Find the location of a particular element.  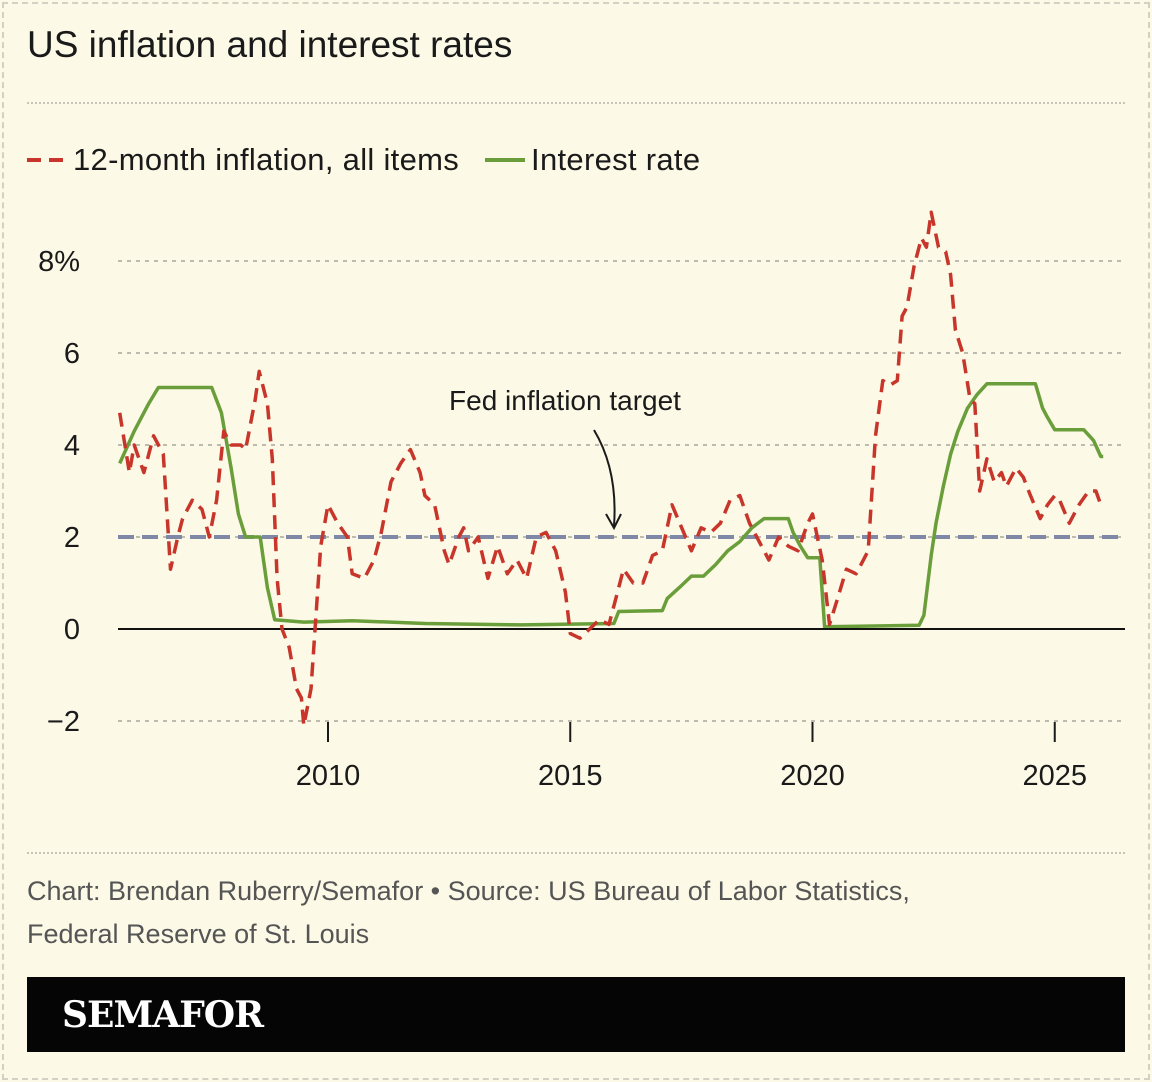

annotation-fed-target: Fed inflation target is located at coordinates (565, 400).